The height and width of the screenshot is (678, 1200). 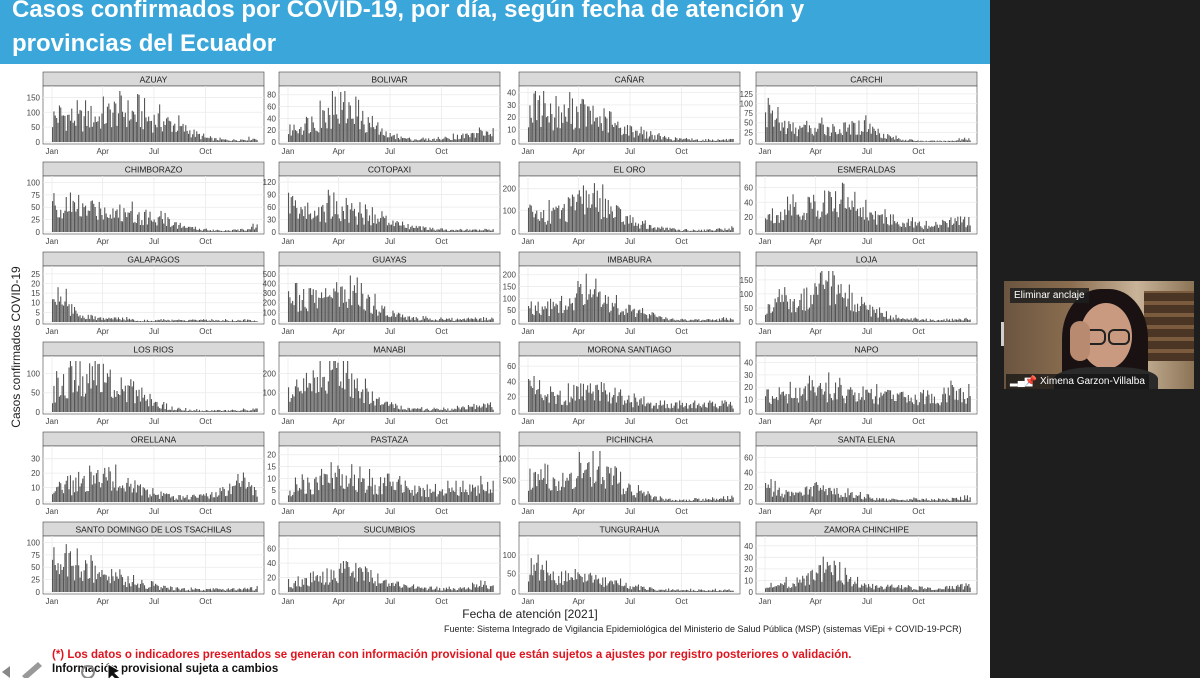 I want to click on unpin-button: Eliminar anclaje, so click(x=1049, y=295).